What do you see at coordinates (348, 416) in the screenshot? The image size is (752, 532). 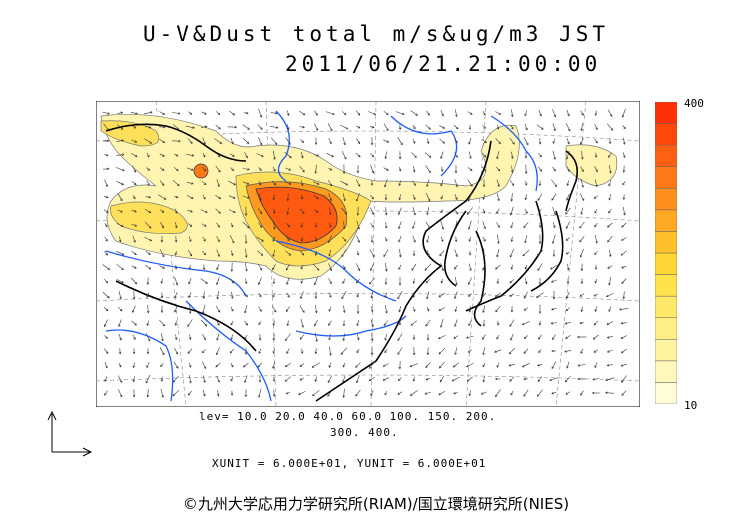 I see `contour-levels-line1: lev= 10.0 20.0 40.0 60.0 100. 150. 200.` at bounding box center [348, 416].